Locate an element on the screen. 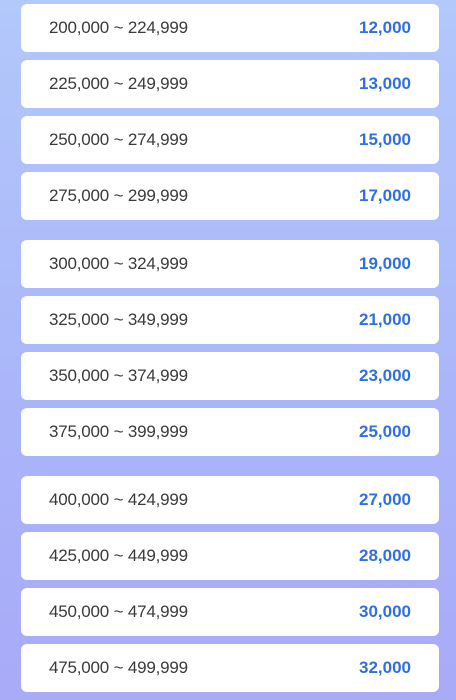  rate-row: 350,000 ~ 374,999 23,000 is located at coordinates (230, 376).